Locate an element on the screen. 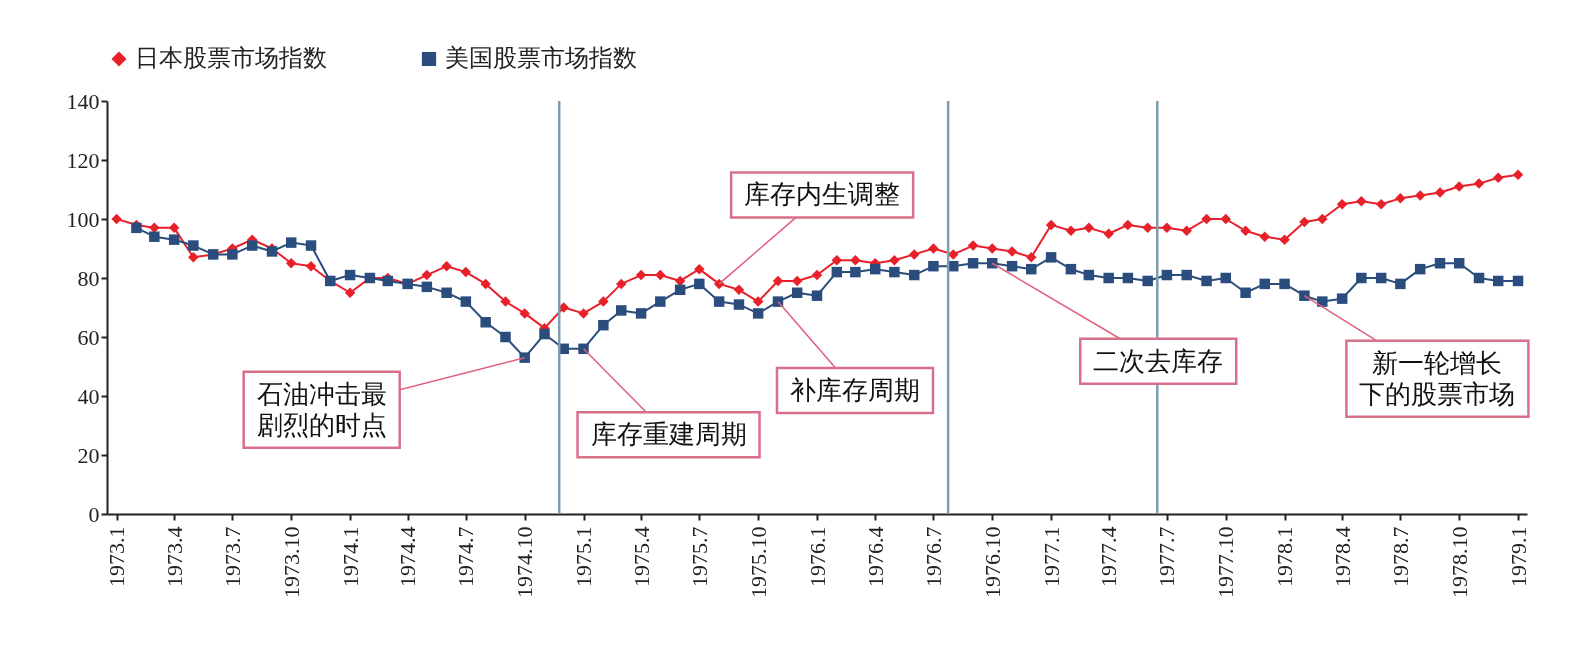  y-tick-label: 0 is located at coordinates (94, 514).